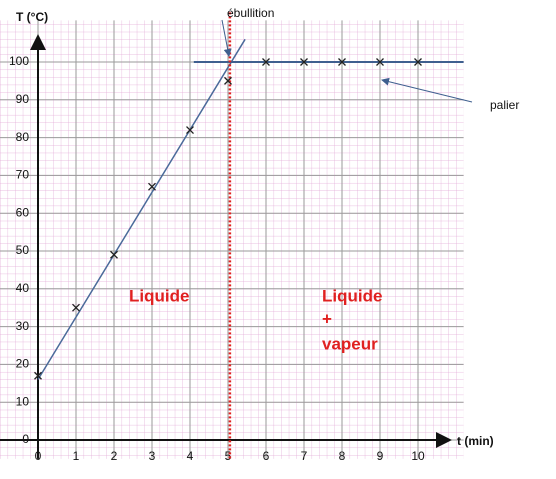  What do you see at coordinates (418, 456) in the screenshot?
I see `x-tick-label: 10` at bounding box center [418, 456].